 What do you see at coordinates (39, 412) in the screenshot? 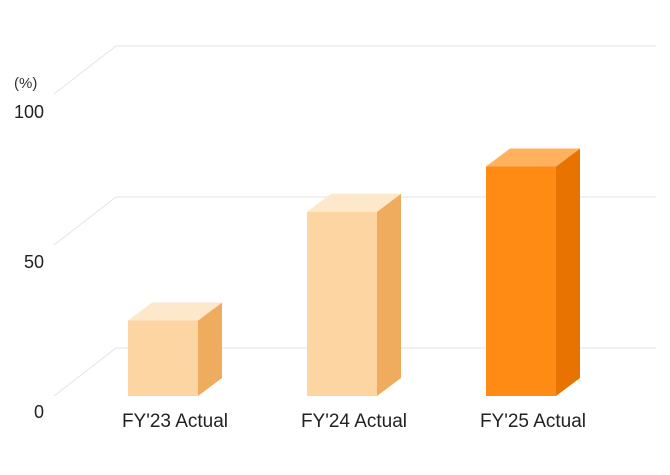
I see `y-tick-label-0: 0` at bounding box center [39, 412].